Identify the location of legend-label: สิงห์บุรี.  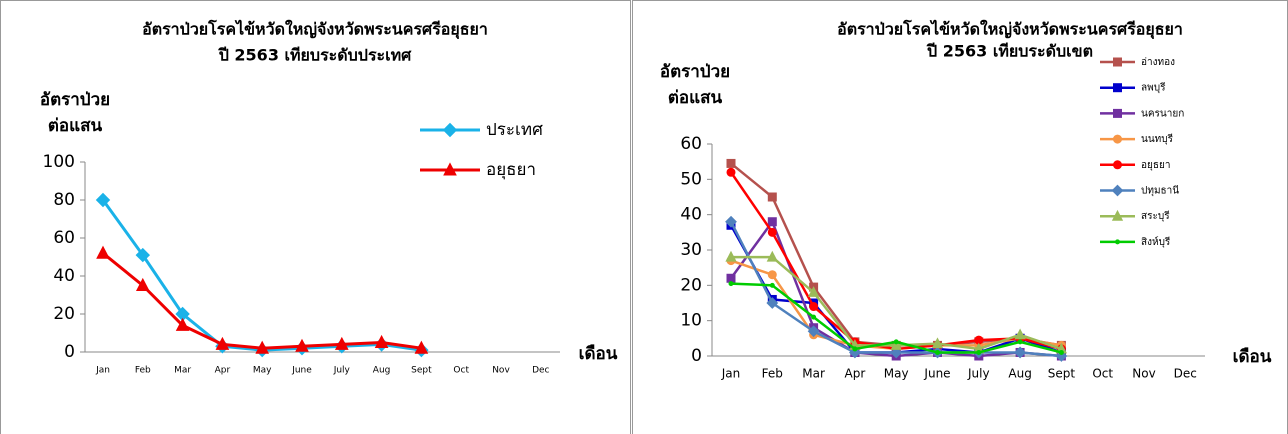
(1156, 242).